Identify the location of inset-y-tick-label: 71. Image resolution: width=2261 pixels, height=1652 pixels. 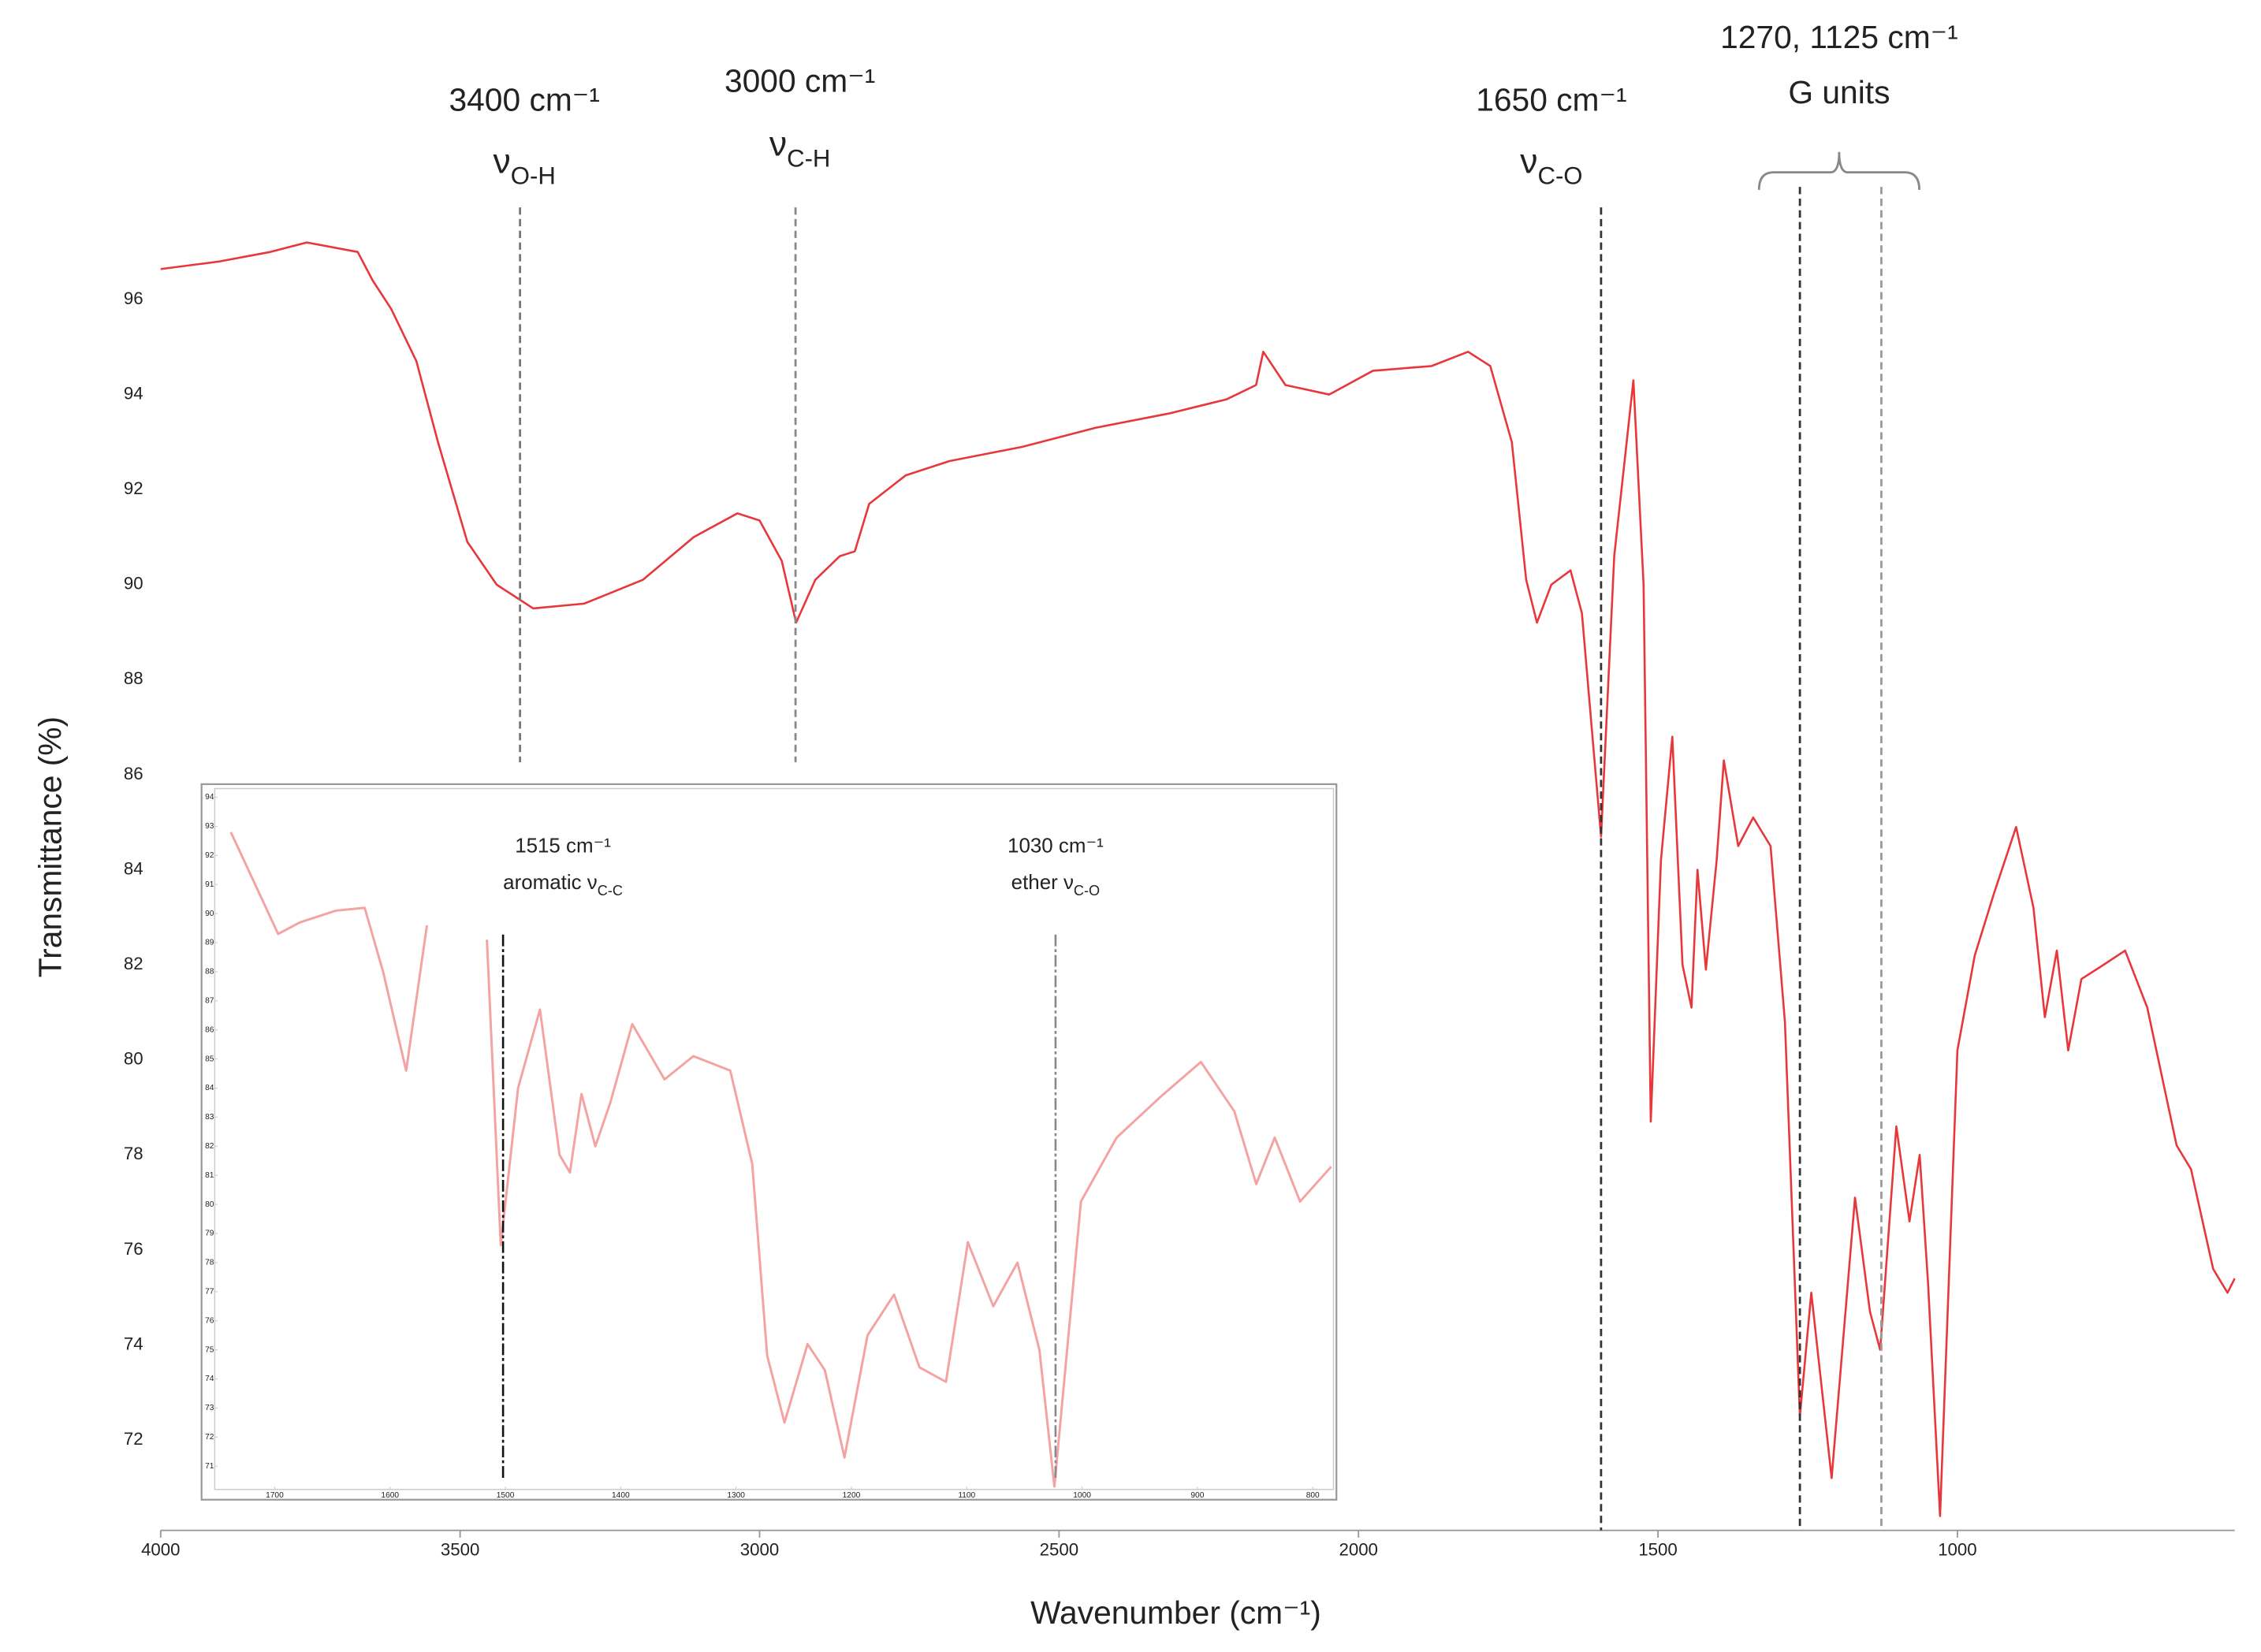
(209, 1466).